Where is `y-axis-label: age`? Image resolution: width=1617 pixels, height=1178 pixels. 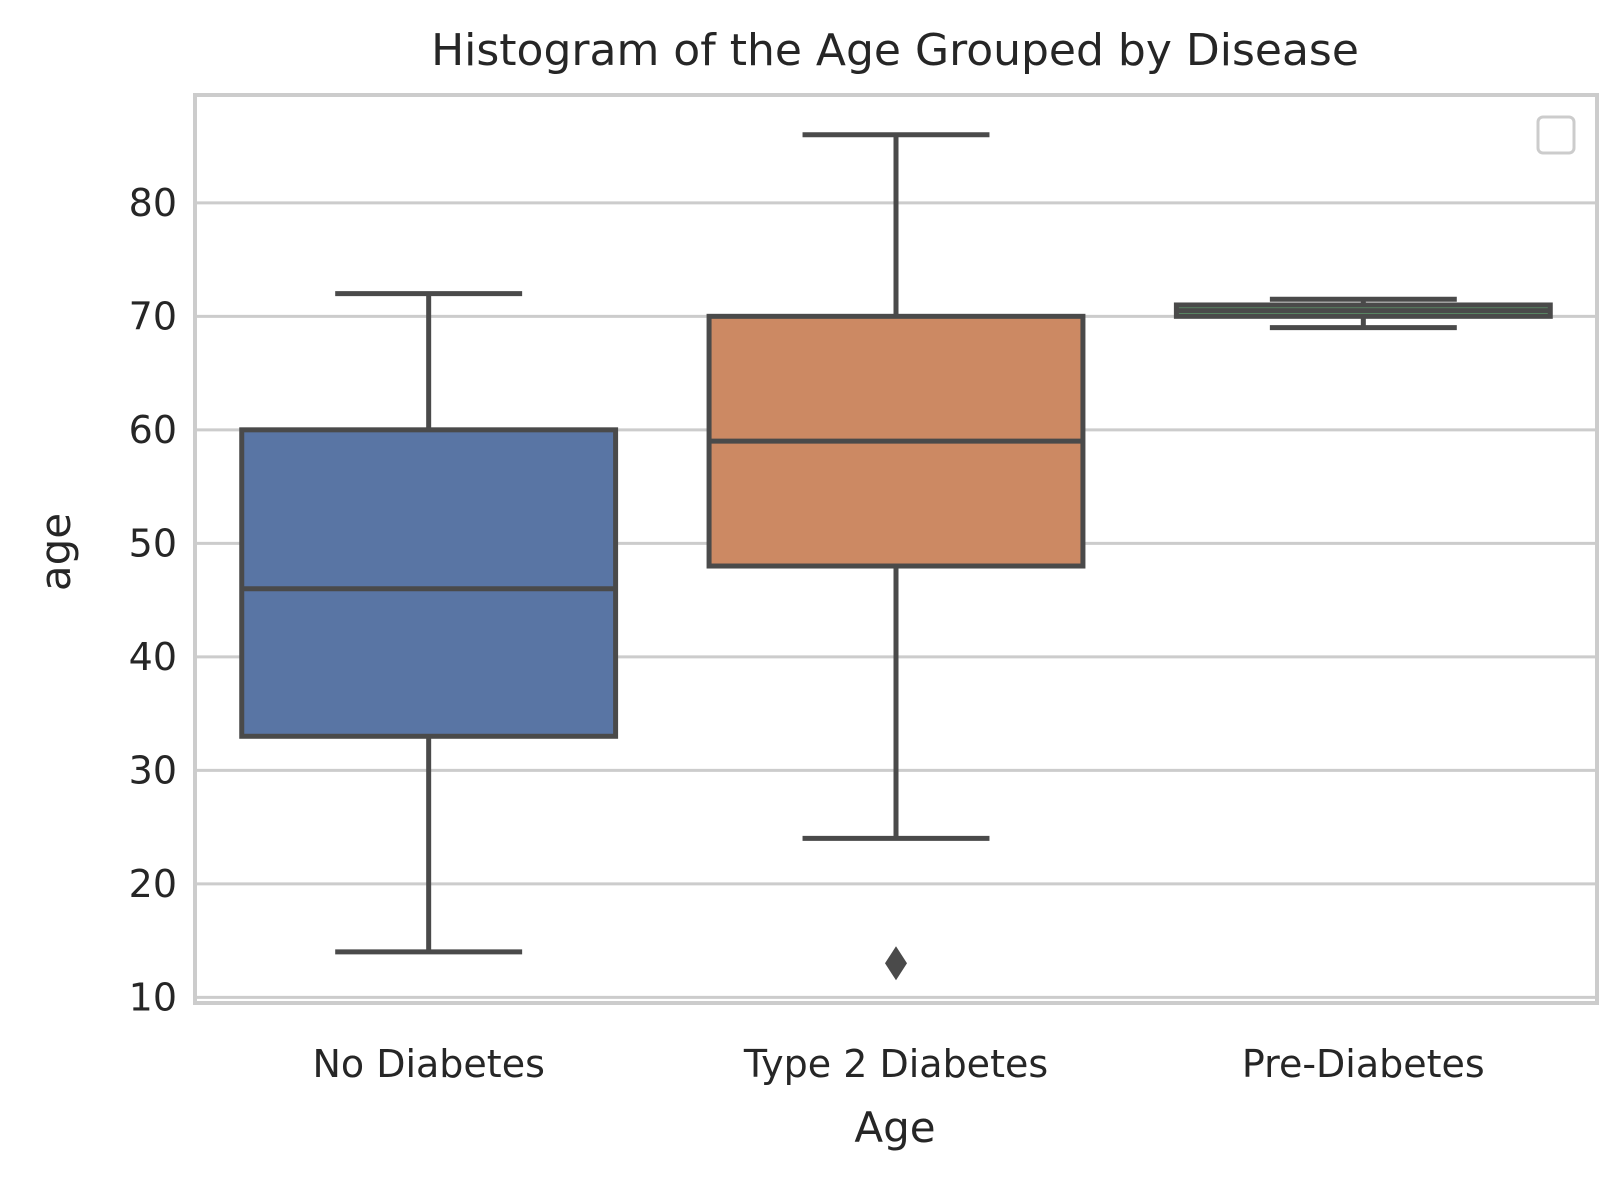
y-axis-label: age is located at coordinates (55, 552).